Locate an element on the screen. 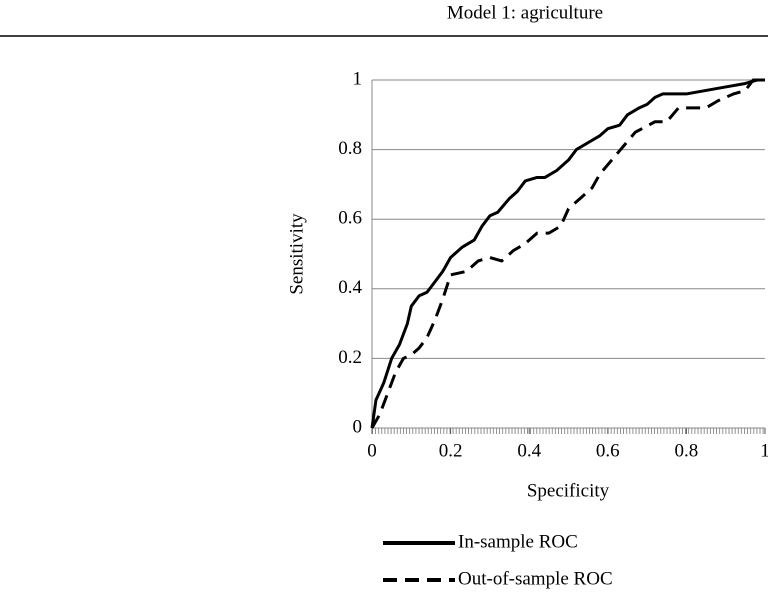 This screenshot has width=768, height=600. legend-label: Out-of-sample ROC is located at coordinates (535, 578).